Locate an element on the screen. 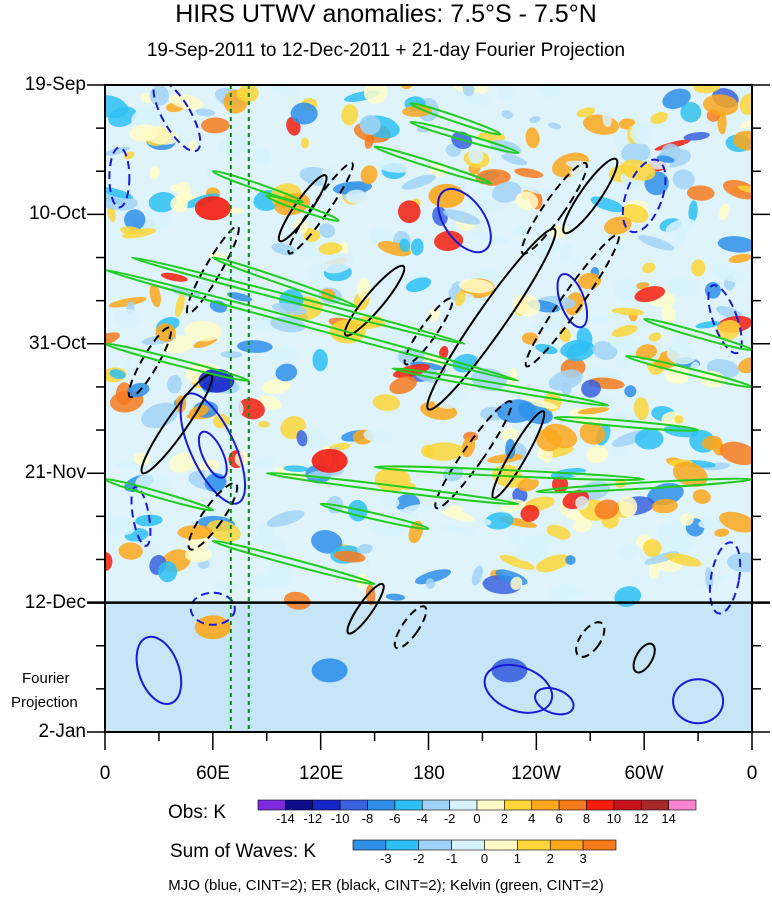 This screenshot has width=772, height=899. y-tick-label: 19-Sep is located at coordinates (55, 84).